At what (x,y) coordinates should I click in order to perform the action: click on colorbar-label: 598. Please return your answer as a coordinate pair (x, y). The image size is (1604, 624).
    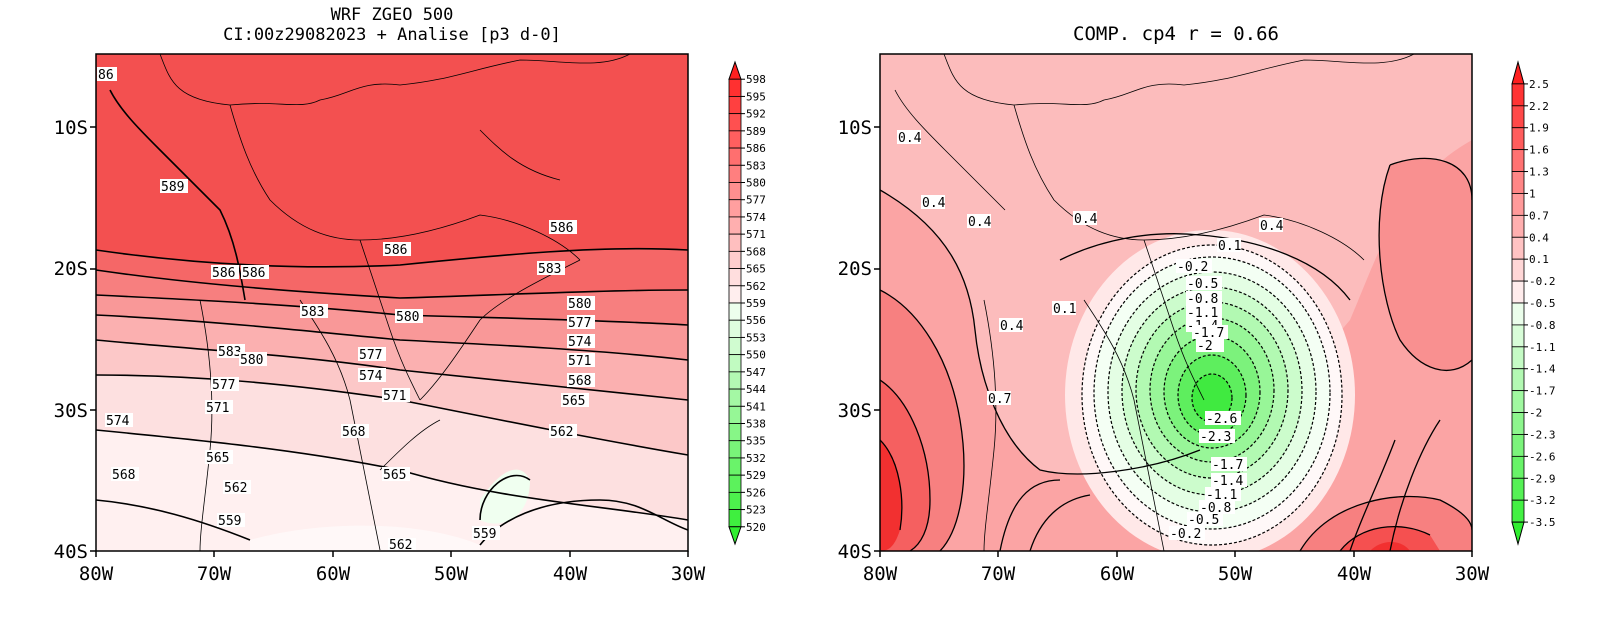
    Looking at the image, I should click on (756, 79).